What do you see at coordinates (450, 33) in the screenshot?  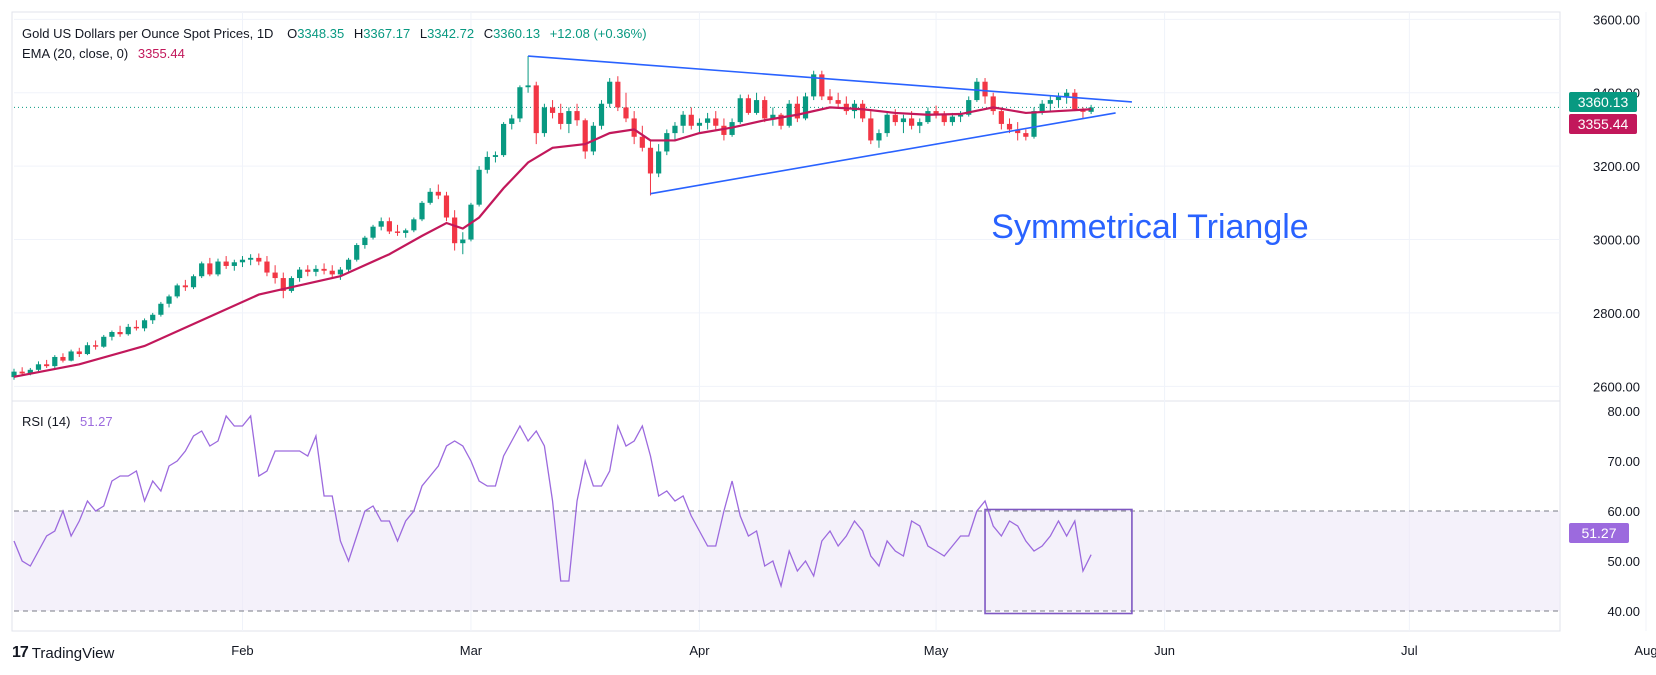 I see `low-value: 3342.72` at bounding box center [450, 33].